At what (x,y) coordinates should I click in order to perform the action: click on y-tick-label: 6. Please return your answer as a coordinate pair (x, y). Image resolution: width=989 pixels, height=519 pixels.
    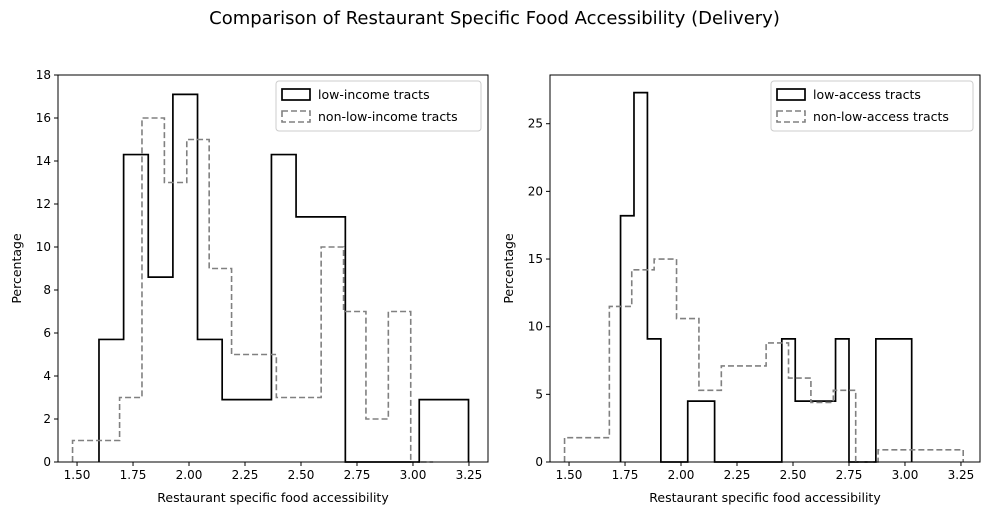
    Looking at the image, I should click on (47, 333).